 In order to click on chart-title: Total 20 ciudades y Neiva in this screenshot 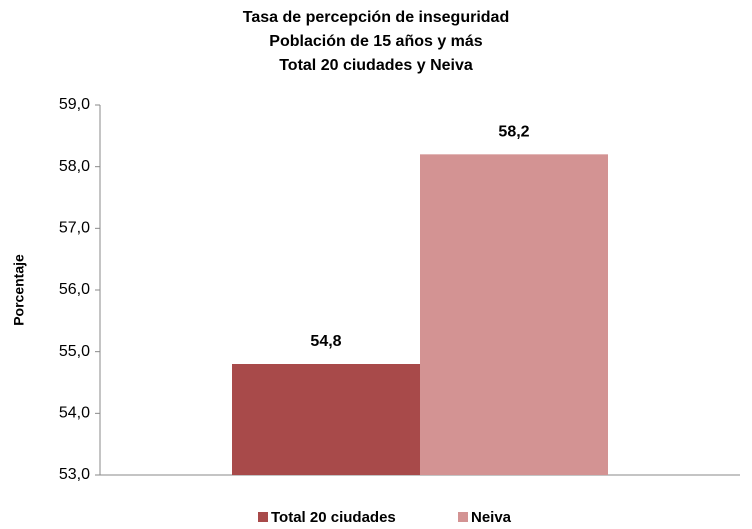, I will do `click(376, 65)`.